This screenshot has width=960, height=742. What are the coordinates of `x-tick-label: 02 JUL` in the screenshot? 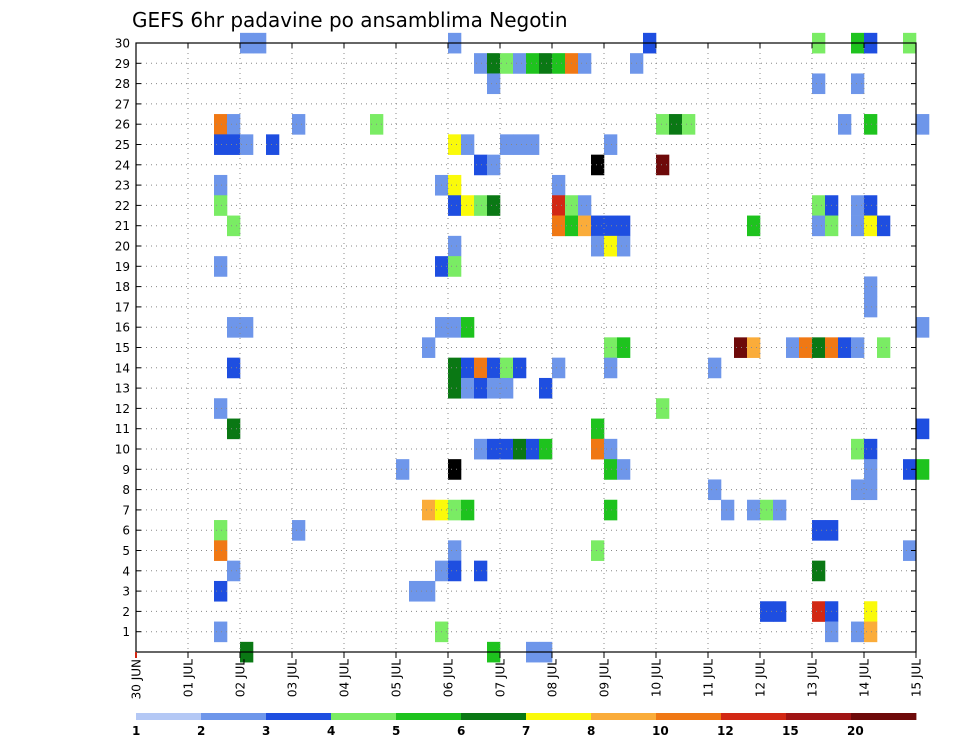 It's located at (241, 678).